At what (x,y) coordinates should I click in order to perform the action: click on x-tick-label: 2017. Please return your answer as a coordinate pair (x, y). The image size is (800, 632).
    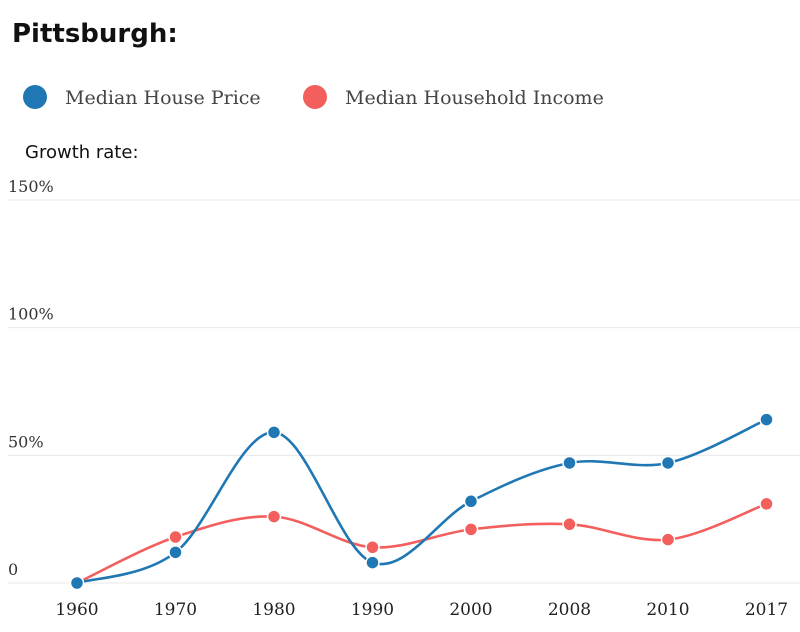
    Looking at the image, I should click on (766, 610).